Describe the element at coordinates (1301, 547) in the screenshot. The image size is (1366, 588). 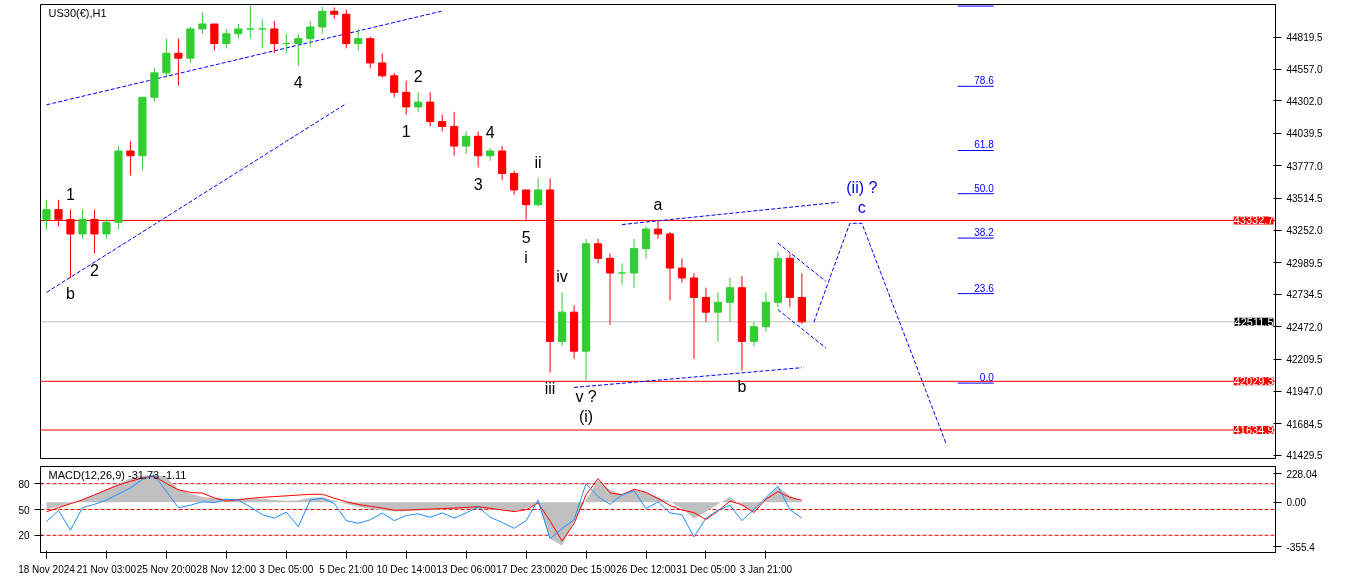
I see `y-tick-label: -355.4` at that location.